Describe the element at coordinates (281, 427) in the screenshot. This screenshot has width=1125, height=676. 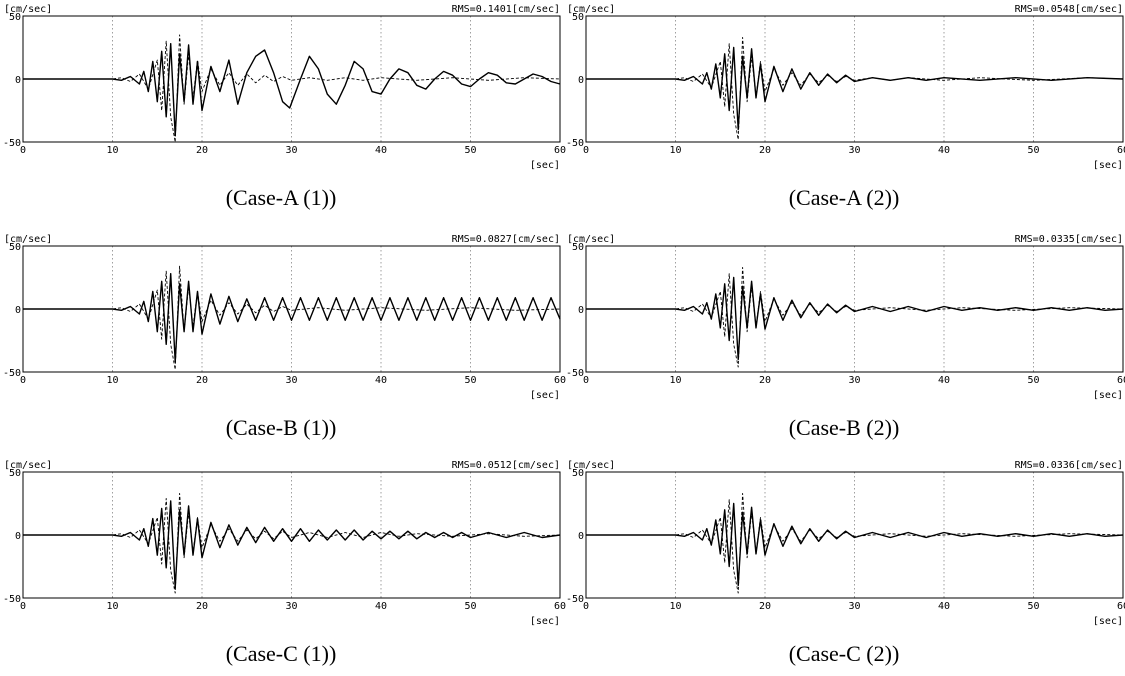
I see `chart-caption: (Case-B (1))` at that location.